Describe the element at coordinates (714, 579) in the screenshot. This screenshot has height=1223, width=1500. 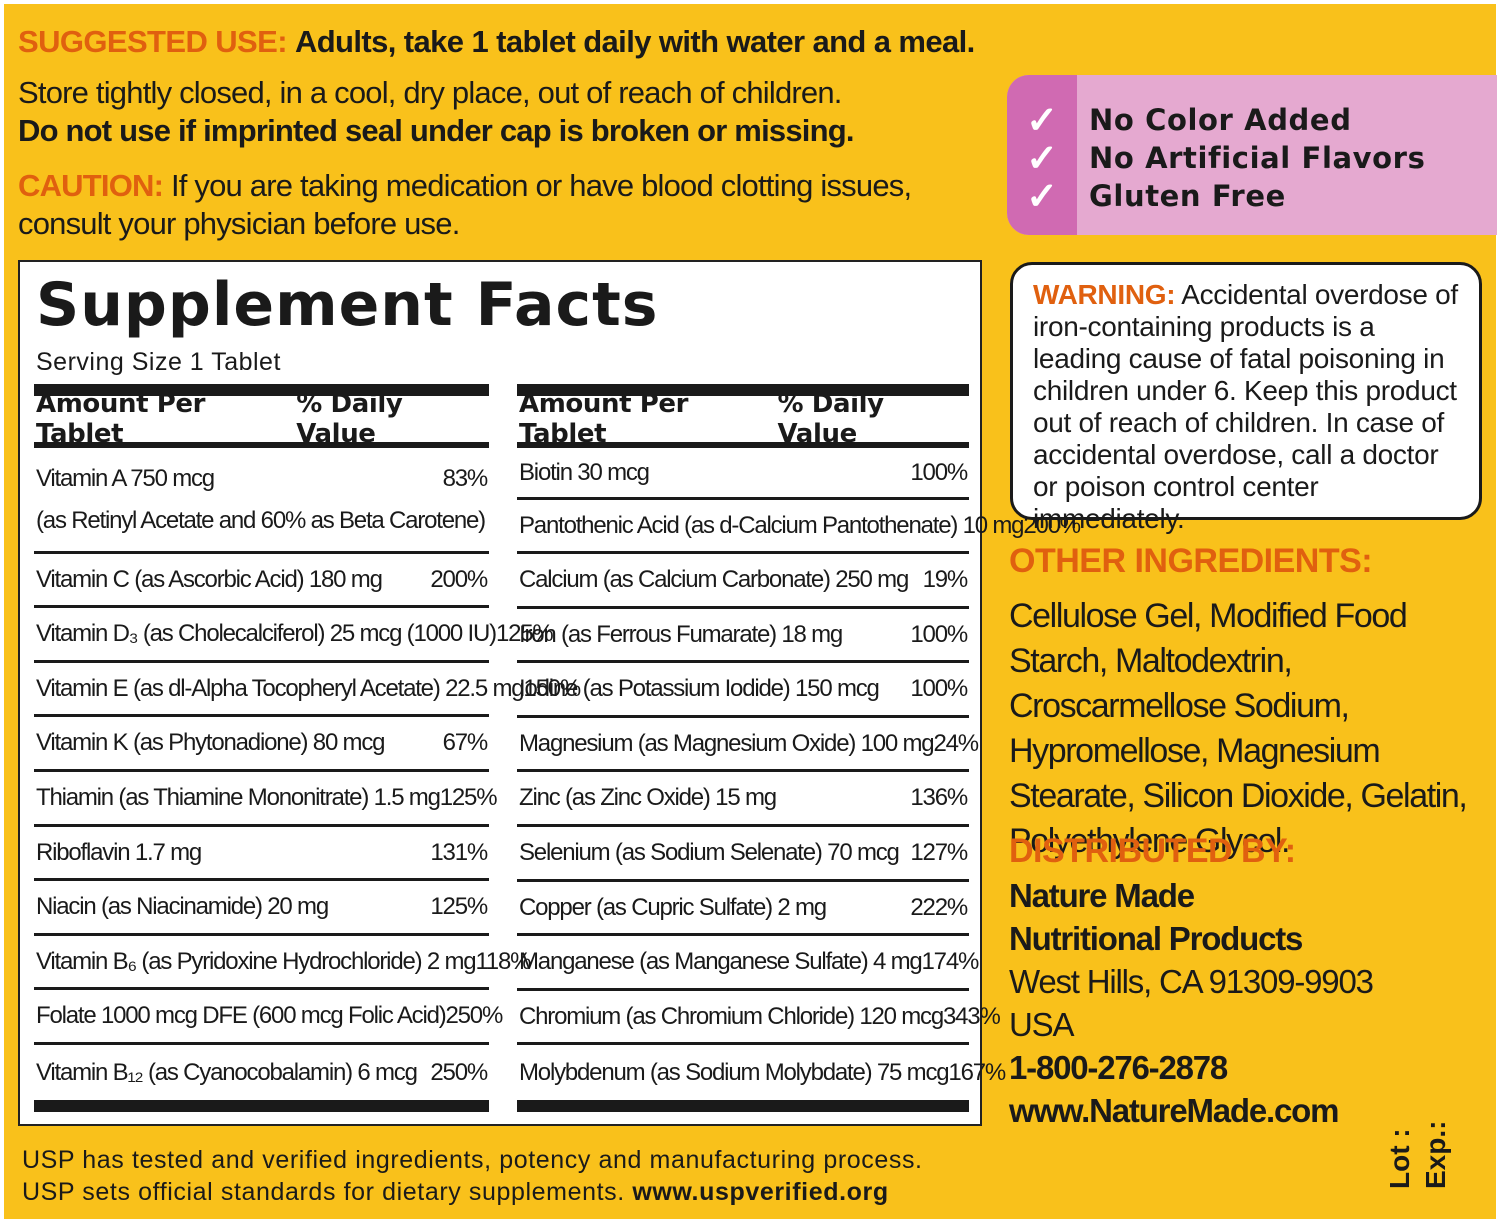
I see `nutrient-name: Calcium (as Calcium Carbonate) 250 mg` at that location.